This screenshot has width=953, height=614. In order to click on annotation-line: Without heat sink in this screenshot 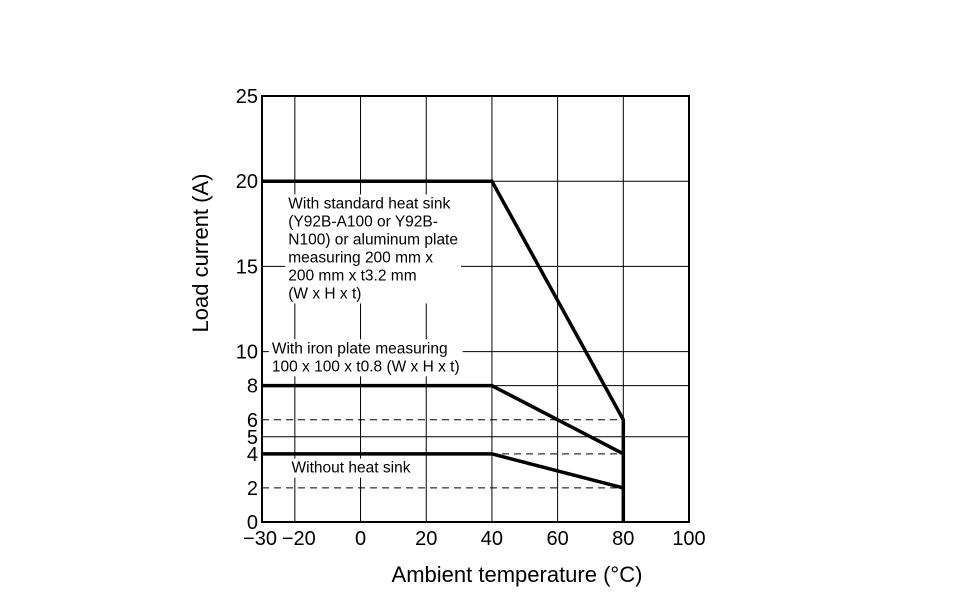, I will do `click(351, 468)`.